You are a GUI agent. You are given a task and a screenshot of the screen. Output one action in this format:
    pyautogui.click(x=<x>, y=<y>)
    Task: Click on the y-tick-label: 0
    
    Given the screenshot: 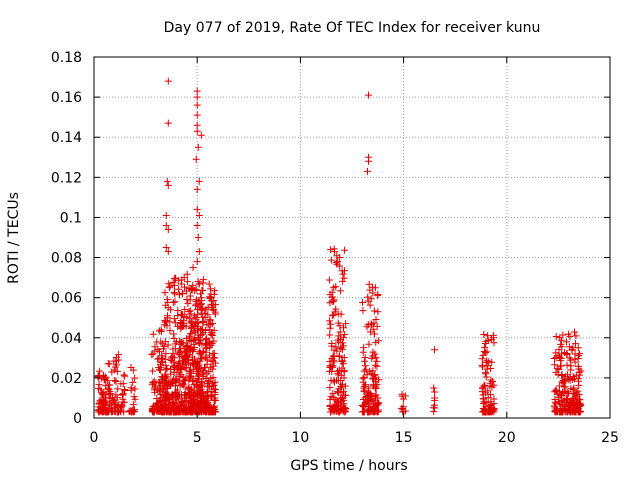 What is the action you would take?
    pyautogui.click(x=77, y=419)
    